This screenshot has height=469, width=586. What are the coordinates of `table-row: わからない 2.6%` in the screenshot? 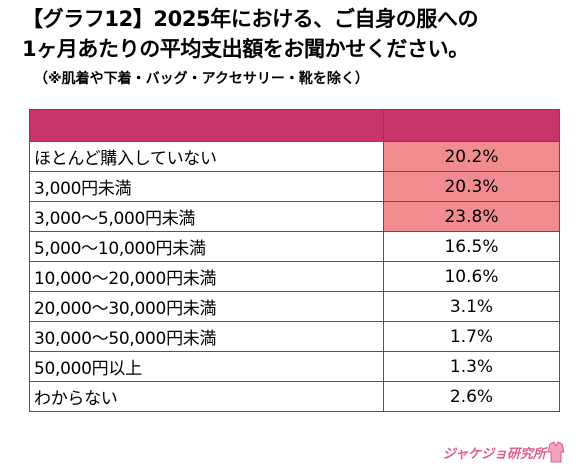 It's located at (294, 396).